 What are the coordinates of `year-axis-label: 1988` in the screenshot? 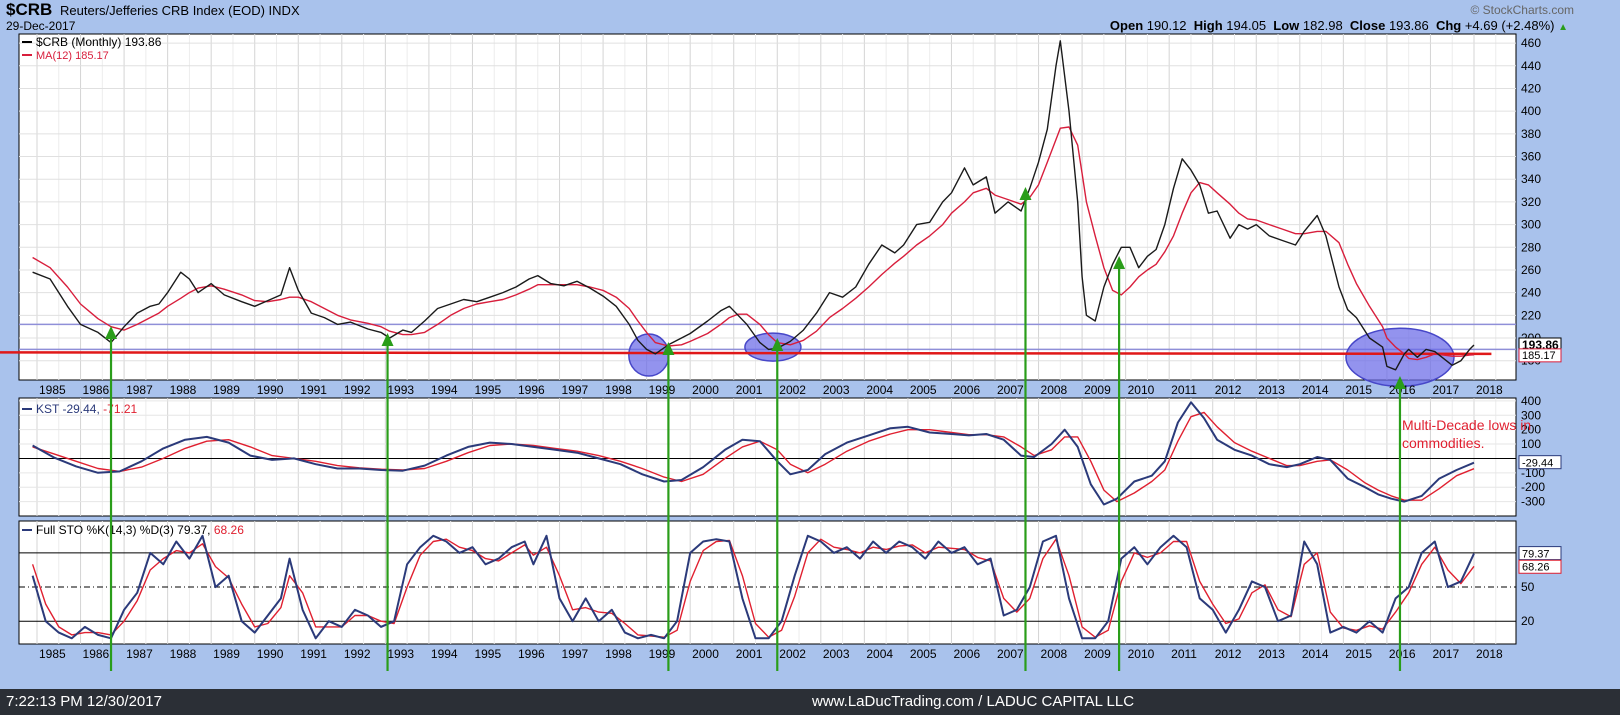 It's located at (183, 390).